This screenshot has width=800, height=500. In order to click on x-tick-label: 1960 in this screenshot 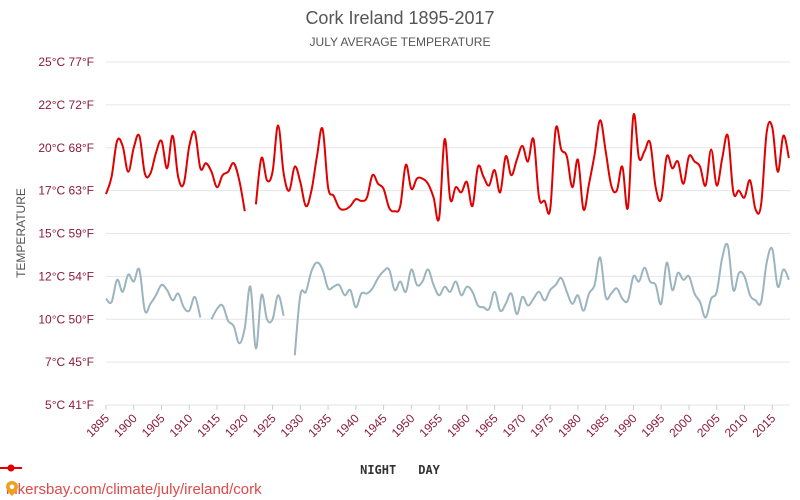, I will do `click(458, 425)`.